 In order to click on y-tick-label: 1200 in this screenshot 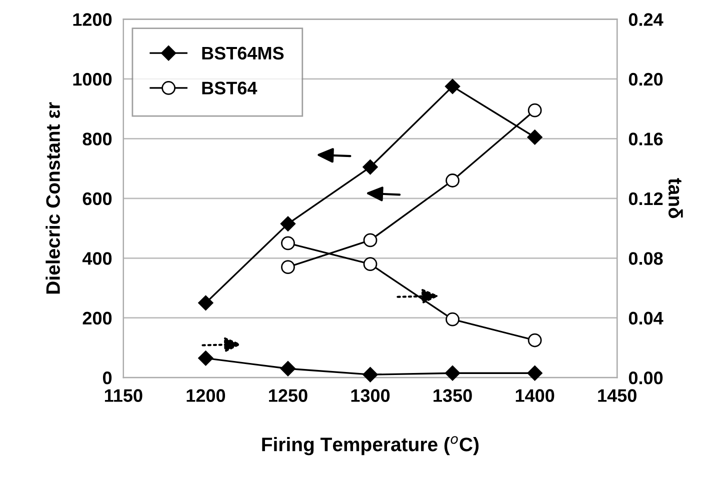, I will do `click(92, 19)`.